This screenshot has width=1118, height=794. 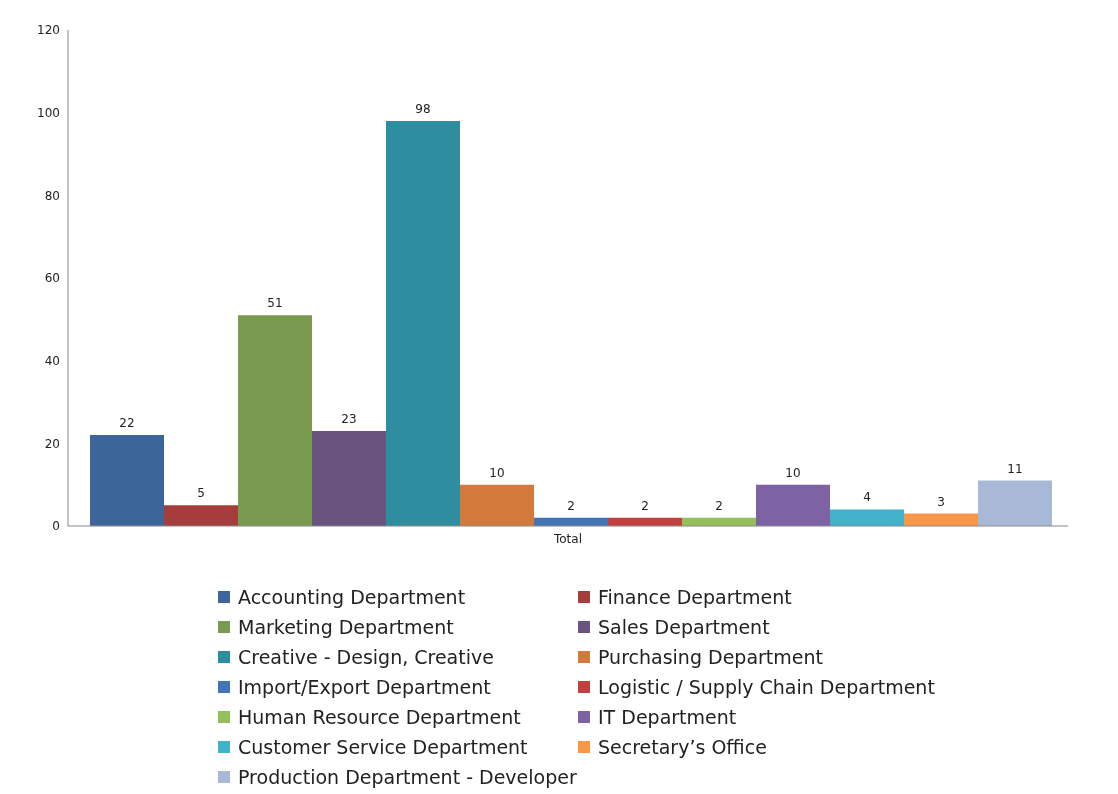 I want to click on legend-label: IT Department, so click(x=667, y=717).